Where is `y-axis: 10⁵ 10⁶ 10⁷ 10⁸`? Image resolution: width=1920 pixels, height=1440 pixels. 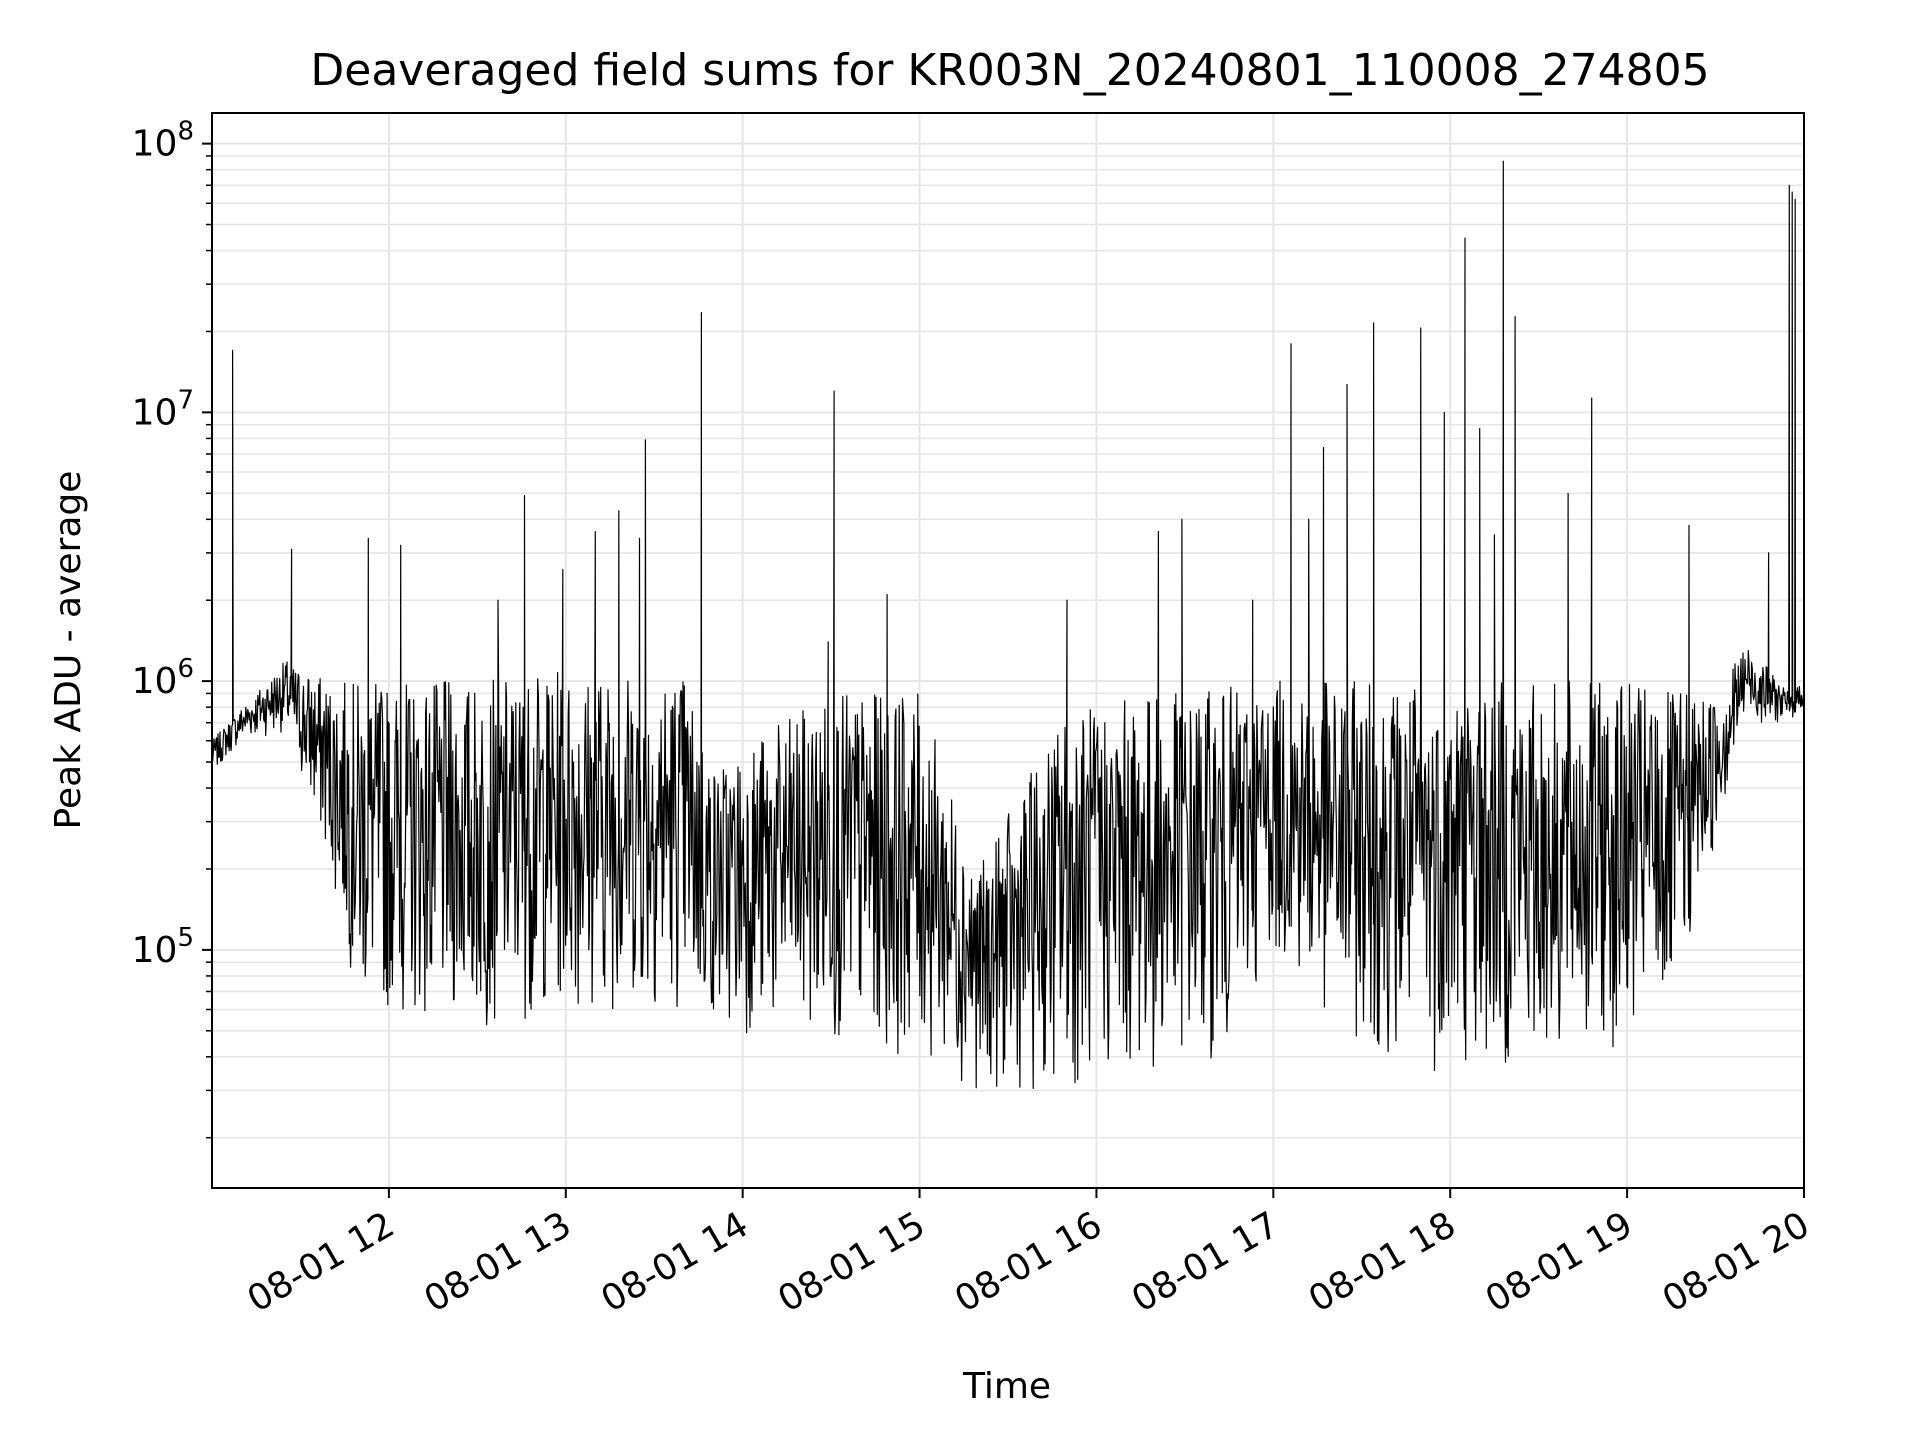 y-axis: 10⁵ 10⁶ 10⁷ 10⁸ is located at coordinates (172, 628).